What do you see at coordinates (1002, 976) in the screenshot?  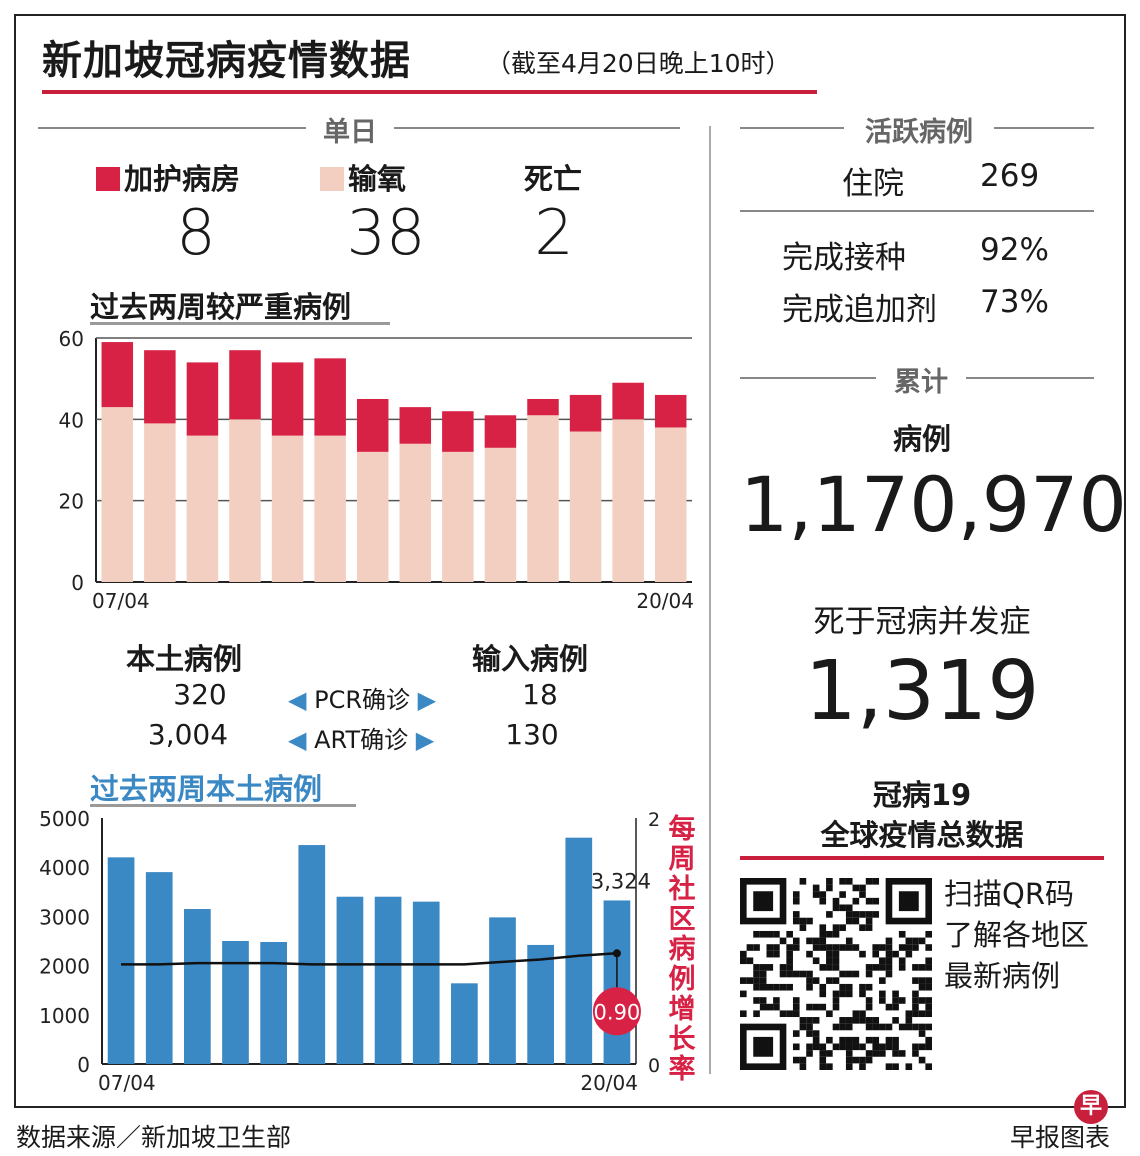 I see `qr-line3: 最新病例` at bounding box center [1002, 976].